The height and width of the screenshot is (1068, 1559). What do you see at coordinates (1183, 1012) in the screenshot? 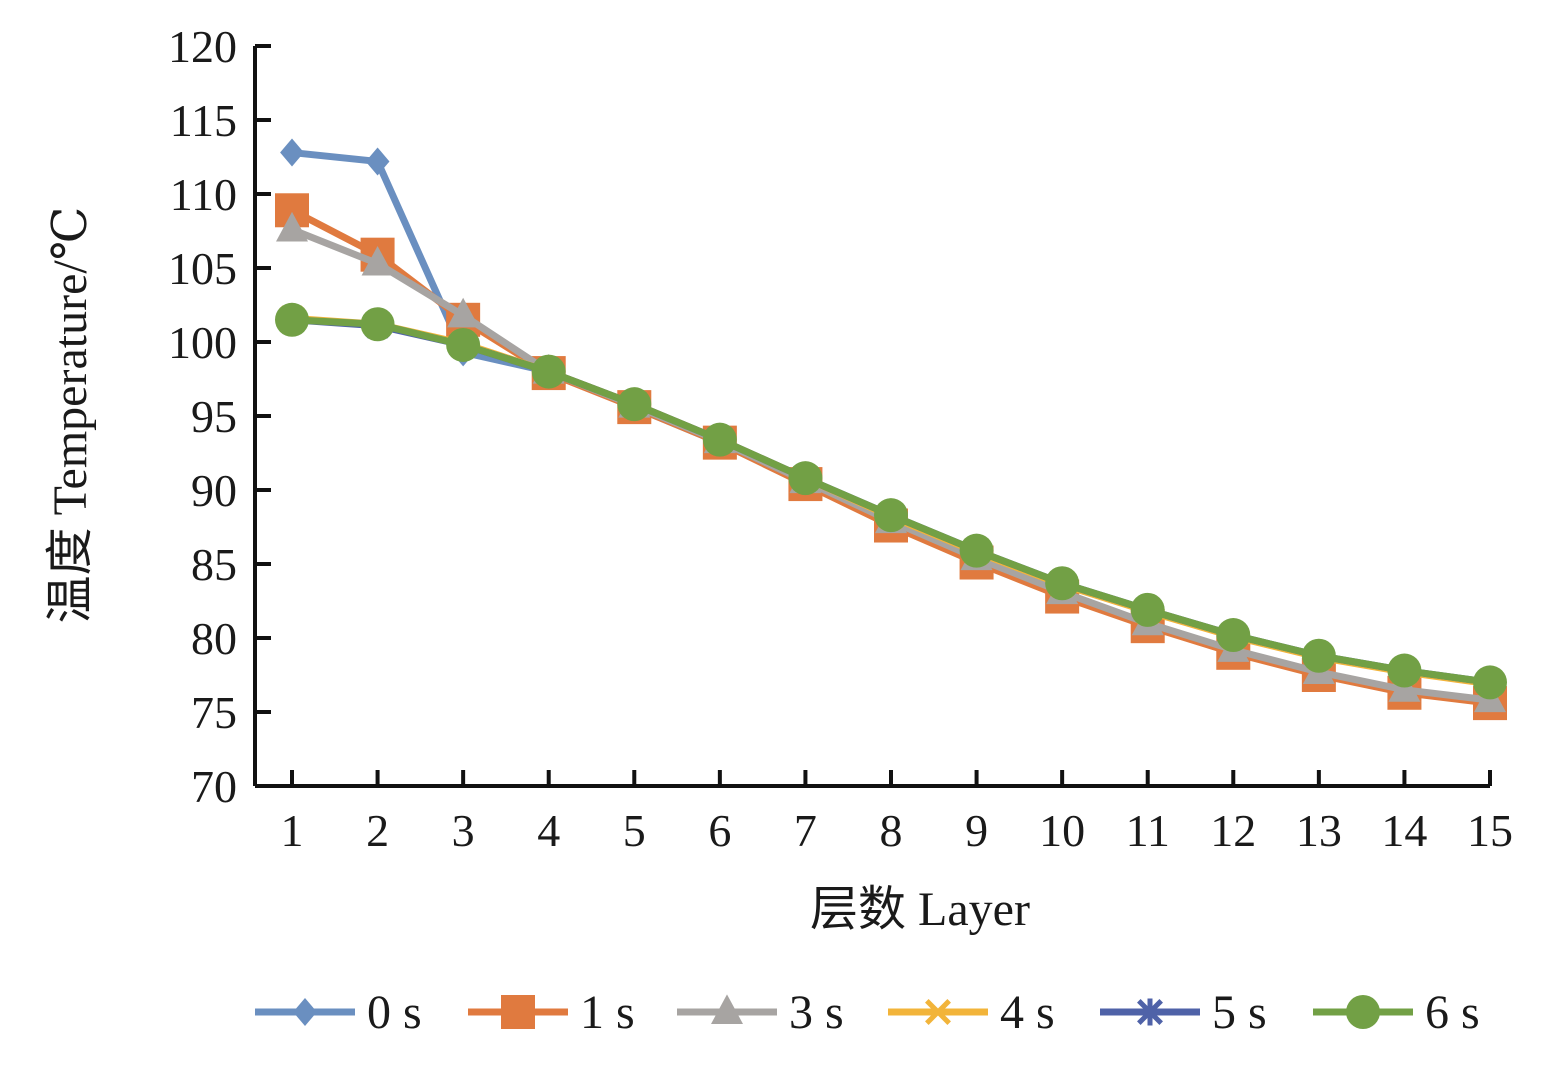
I see `legend-item: 5 s` at bounding box center [1183, 1012].